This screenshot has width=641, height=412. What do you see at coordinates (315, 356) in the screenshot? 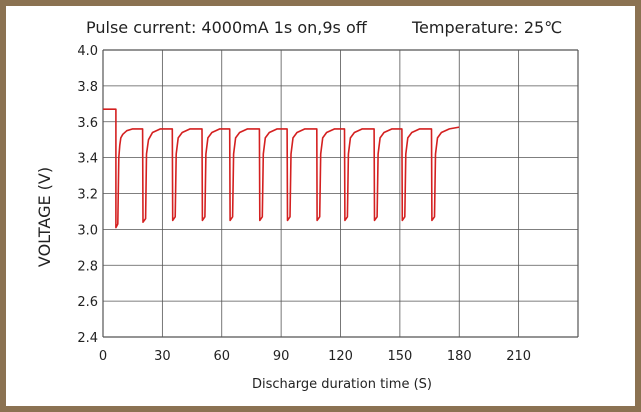
I see `x-tick-labels: 0 30 60 90 120 150 180 210` at bounding box center [315, 356].